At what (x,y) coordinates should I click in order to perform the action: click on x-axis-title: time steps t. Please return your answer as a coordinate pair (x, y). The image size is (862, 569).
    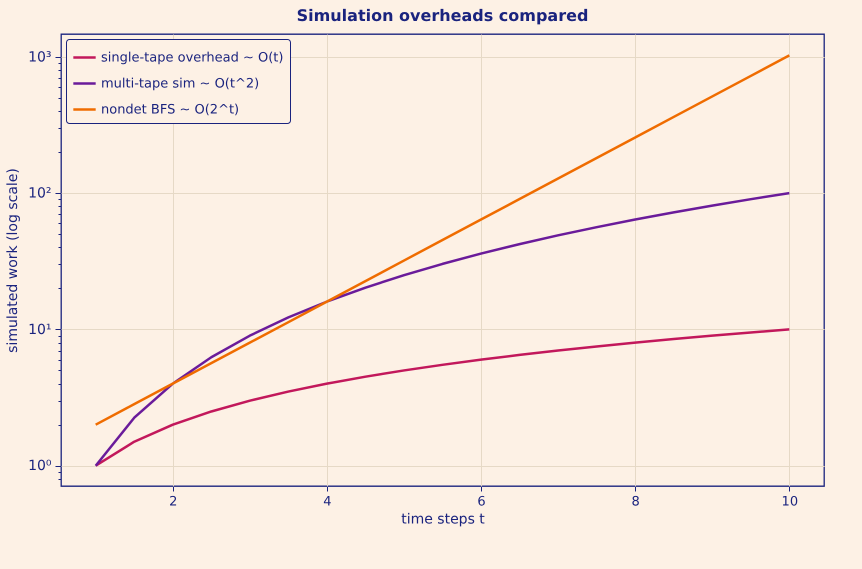
    Looking at the image, I should click on (443, 520).